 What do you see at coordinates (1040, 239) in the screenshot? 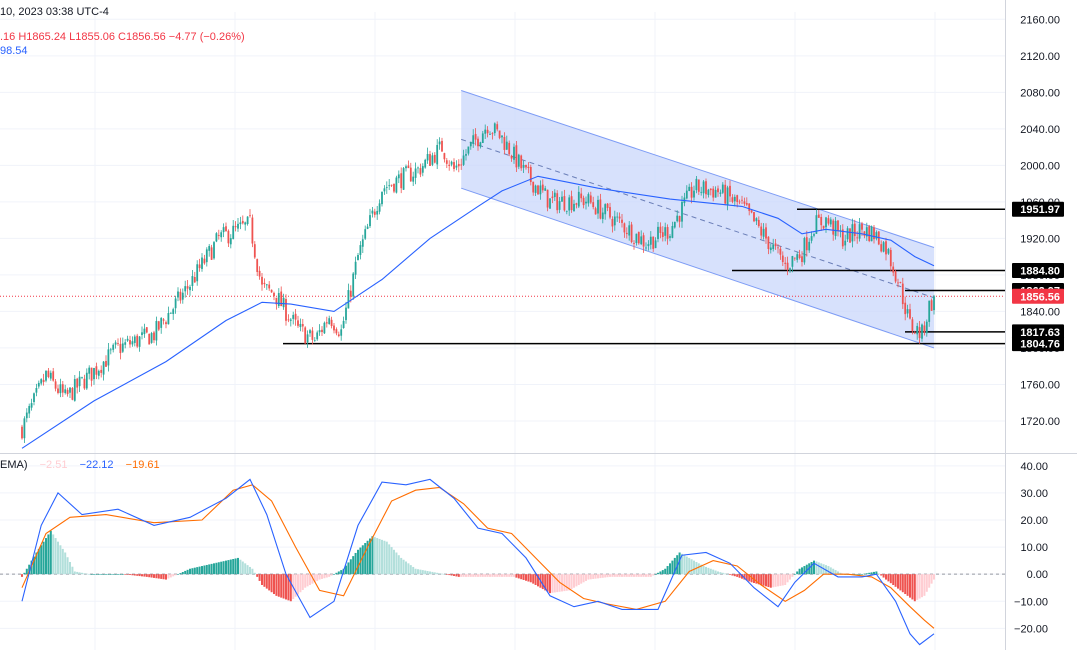
I see `price-tick-label: 1920.00` at bounding box center [1040, 239].